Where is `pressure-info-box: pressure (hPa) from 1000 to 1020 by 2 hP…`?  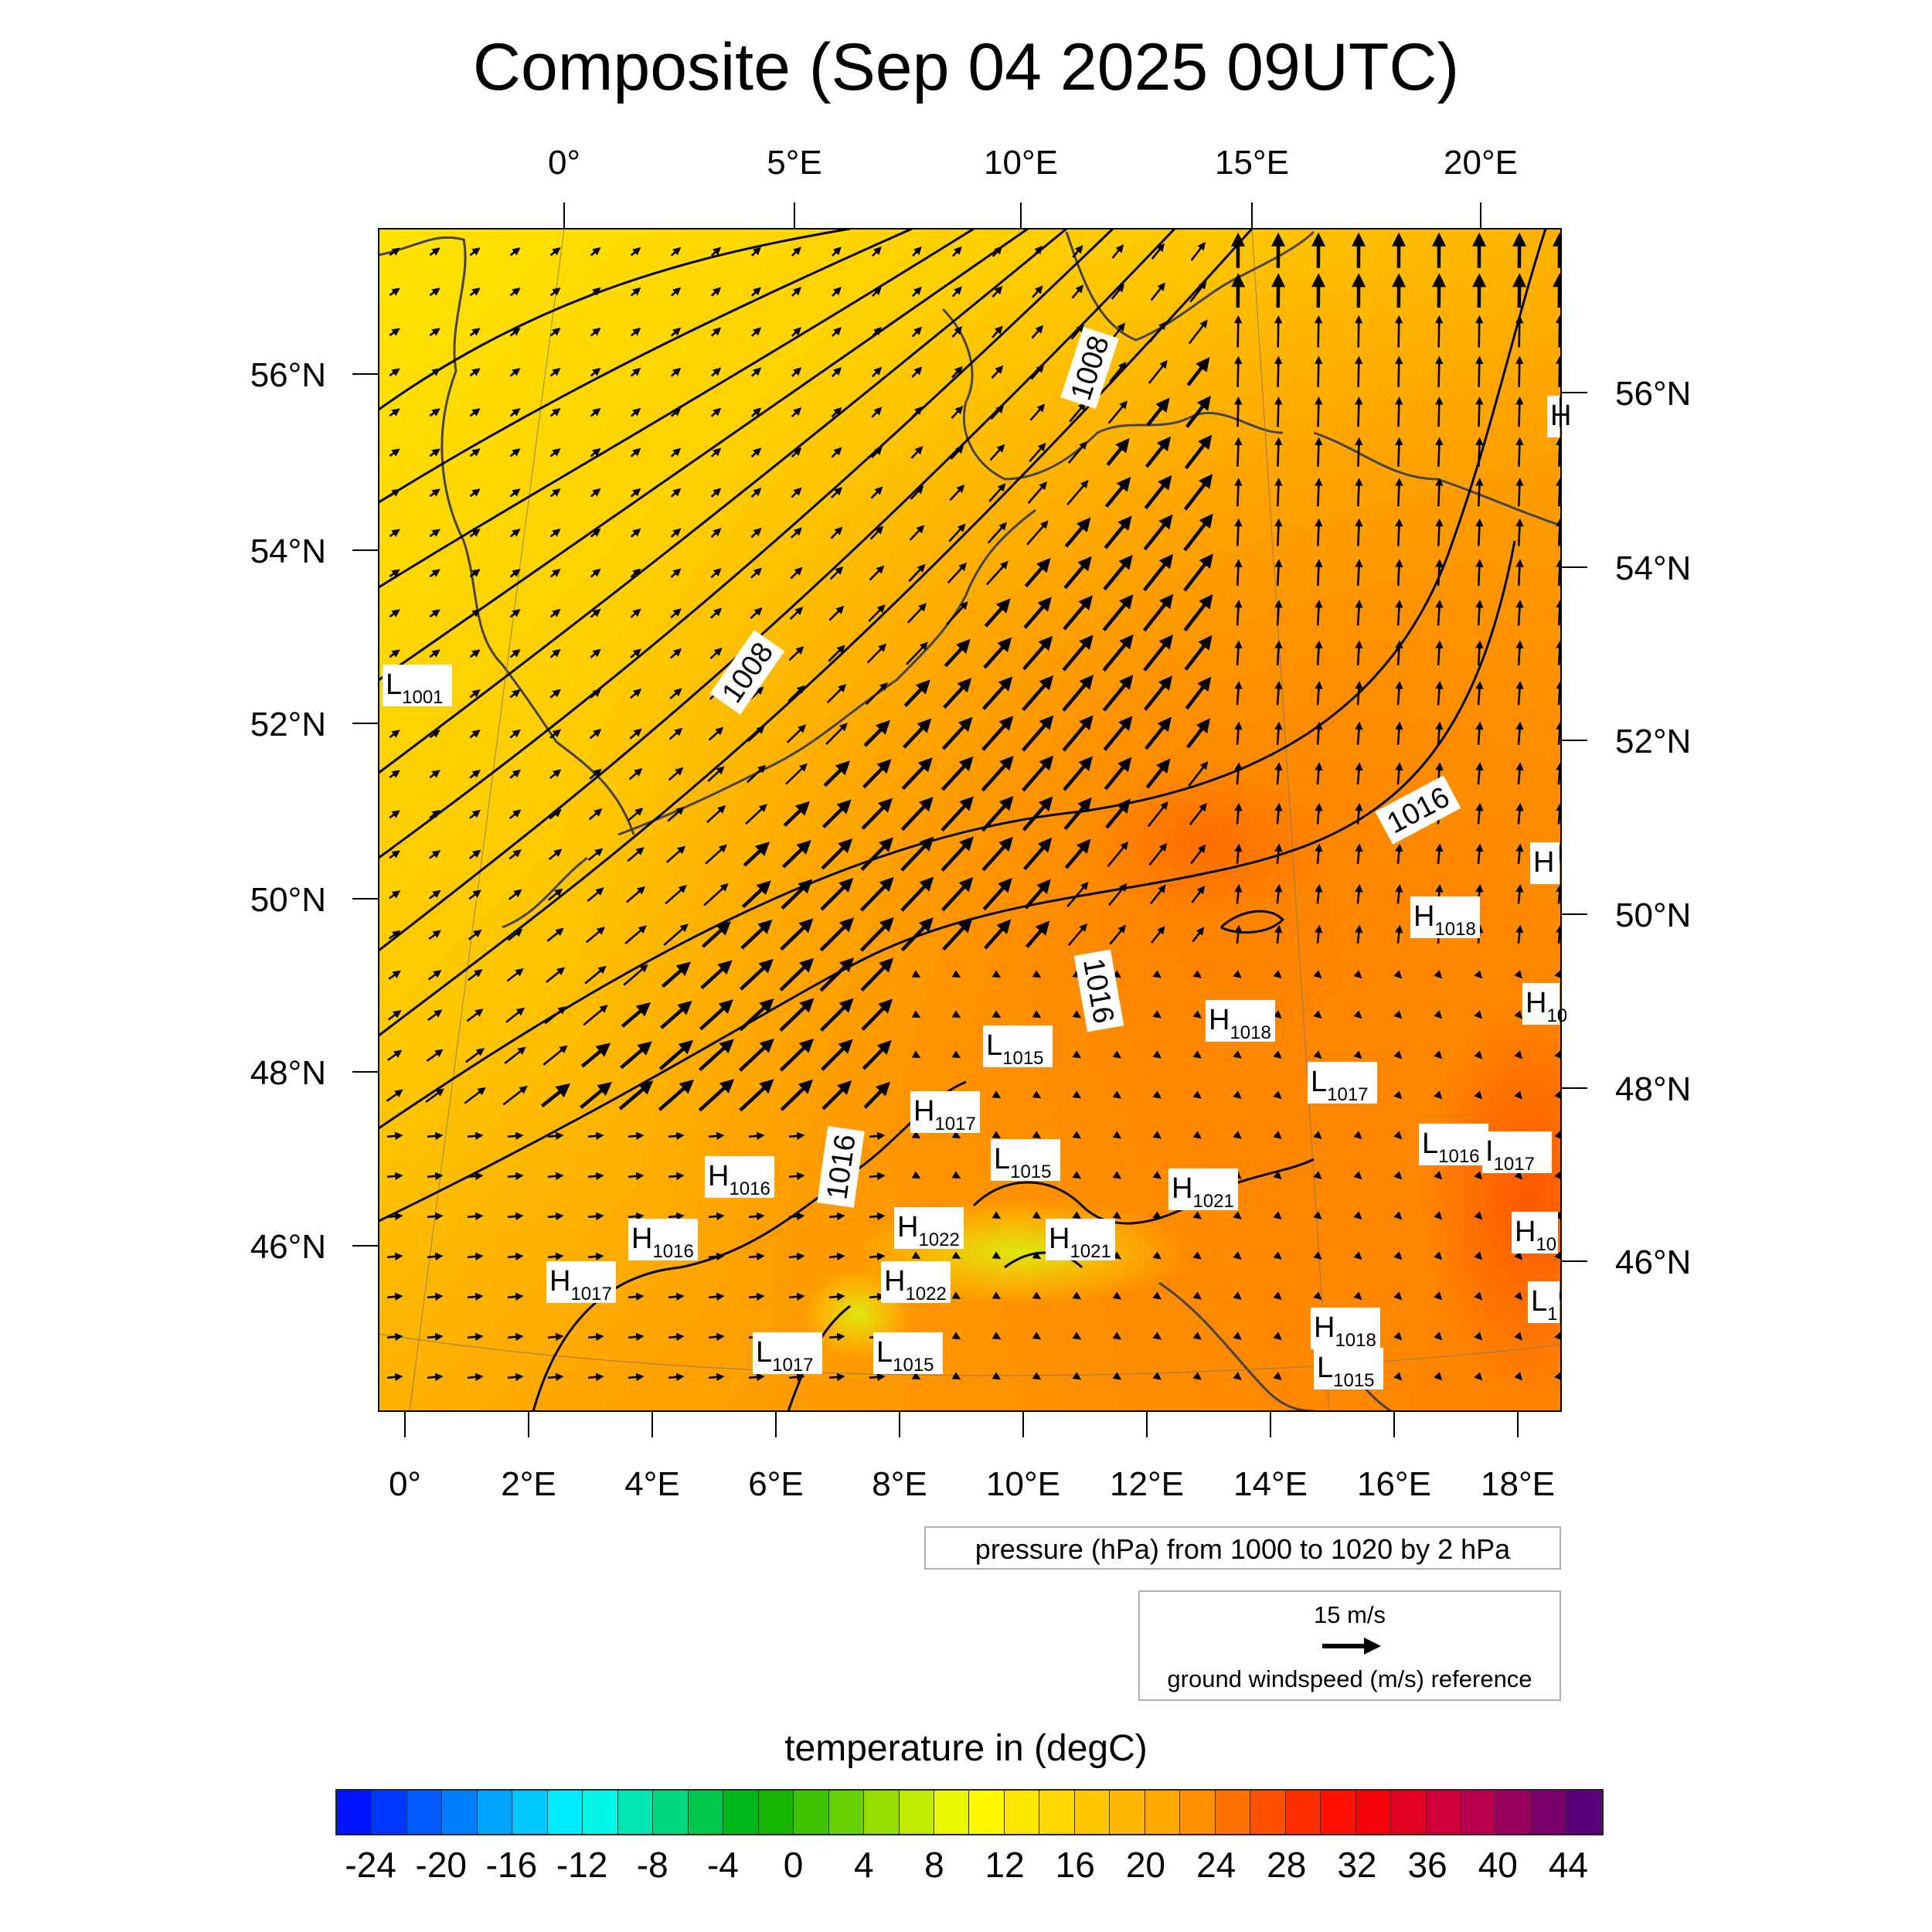
pressure-info-box: pressure (hPa) from 1000 to 1020 by 2 hP… is located at coordinates (1242, 1548).